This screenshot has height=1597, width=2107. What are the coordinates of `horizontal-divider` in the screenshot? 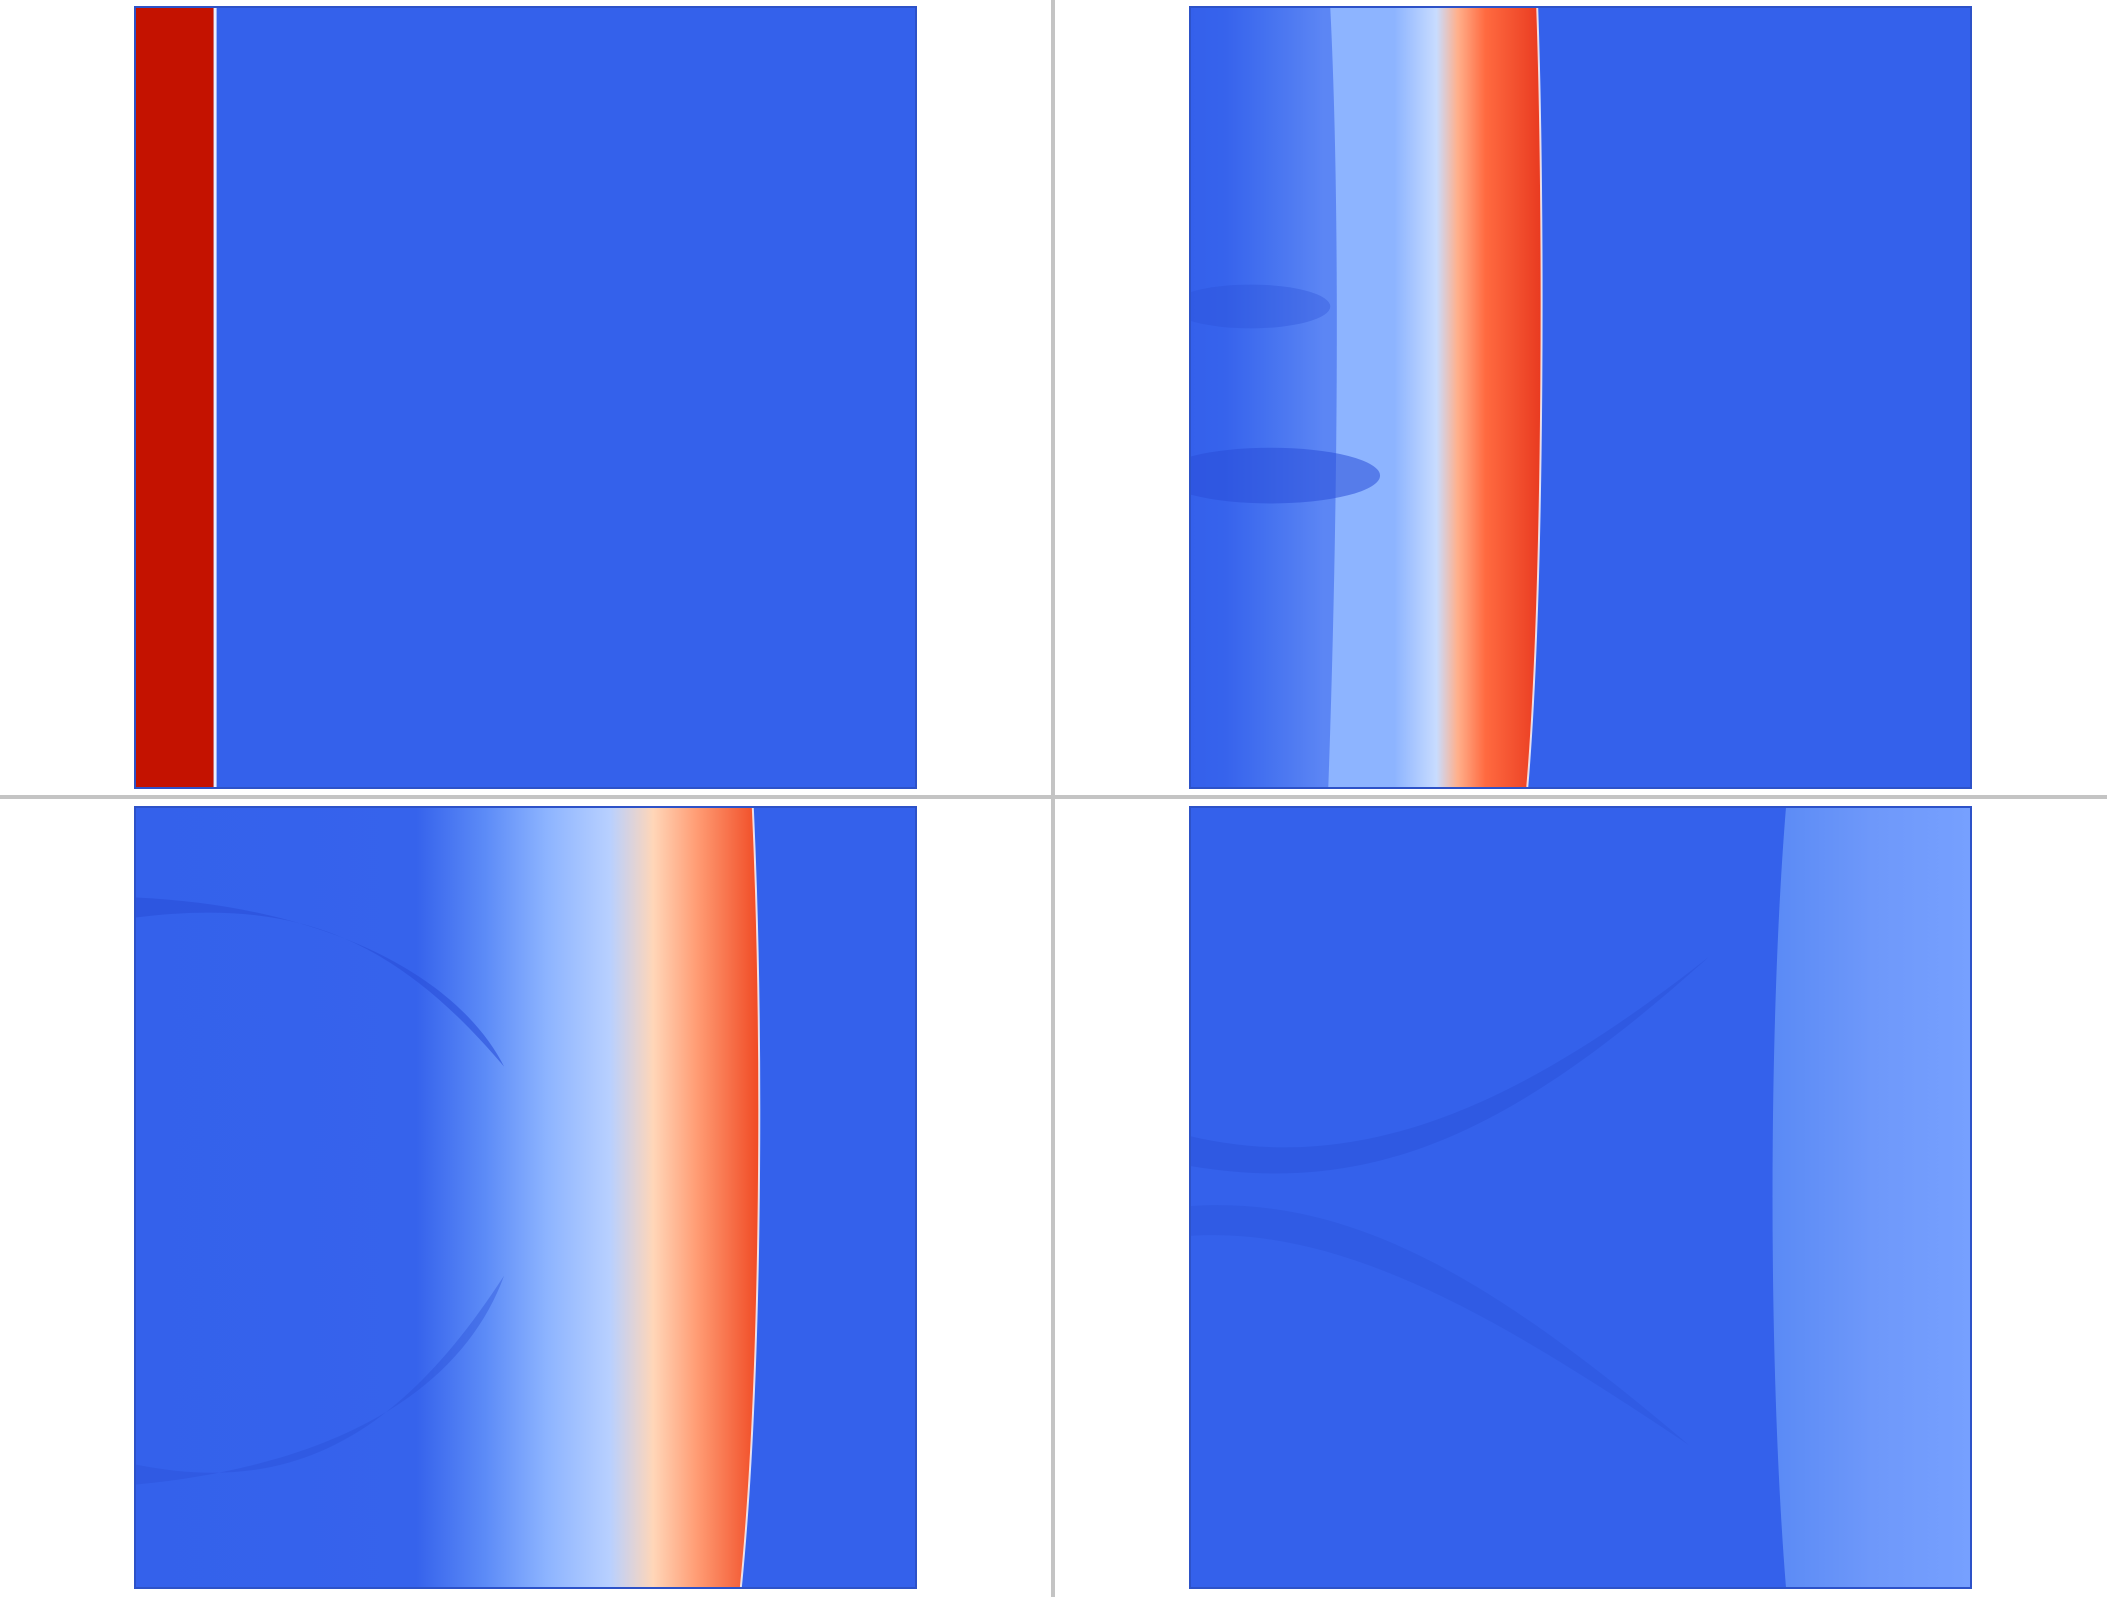 It's located at (1053, 797).